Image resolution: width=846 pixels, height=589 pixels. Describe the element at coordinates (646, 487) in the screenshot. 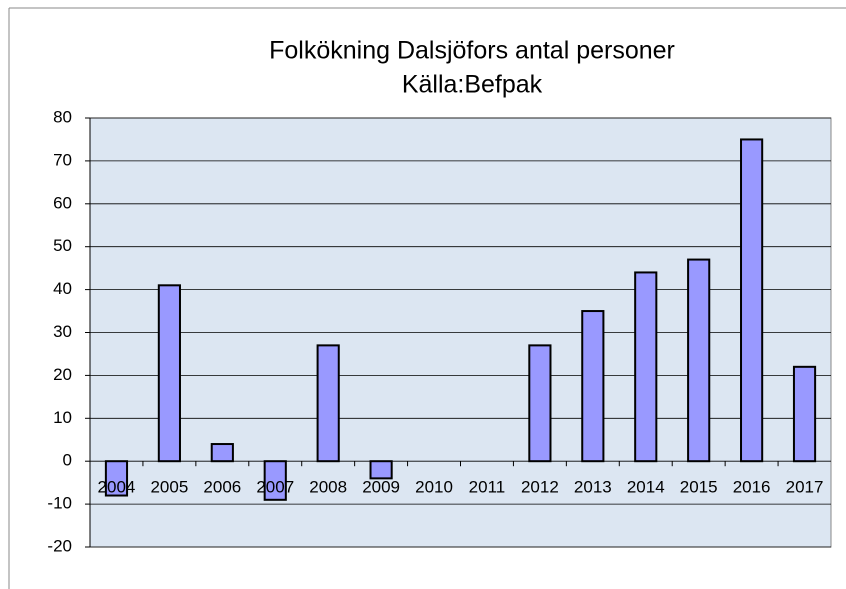

I see `x-tick-label: 2014` at that location.